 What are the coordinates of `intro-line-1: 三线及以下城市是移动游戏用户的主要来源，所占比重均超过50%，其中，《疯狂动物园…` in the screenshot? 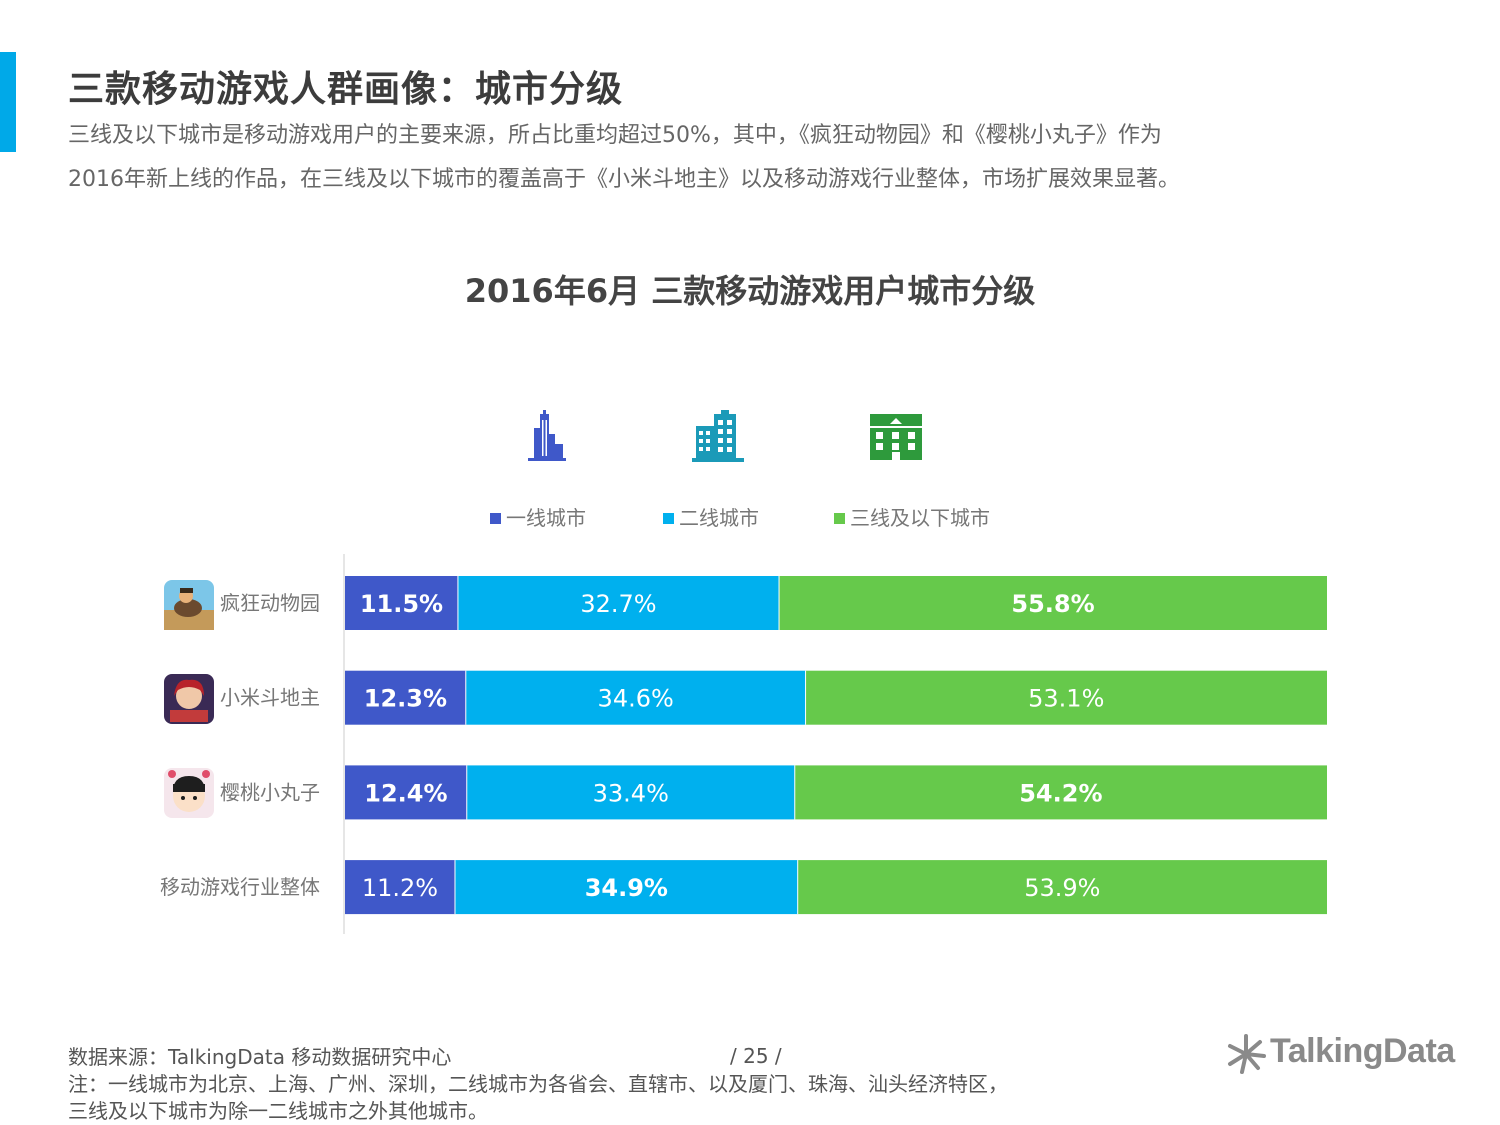 It's located at (615, 135).